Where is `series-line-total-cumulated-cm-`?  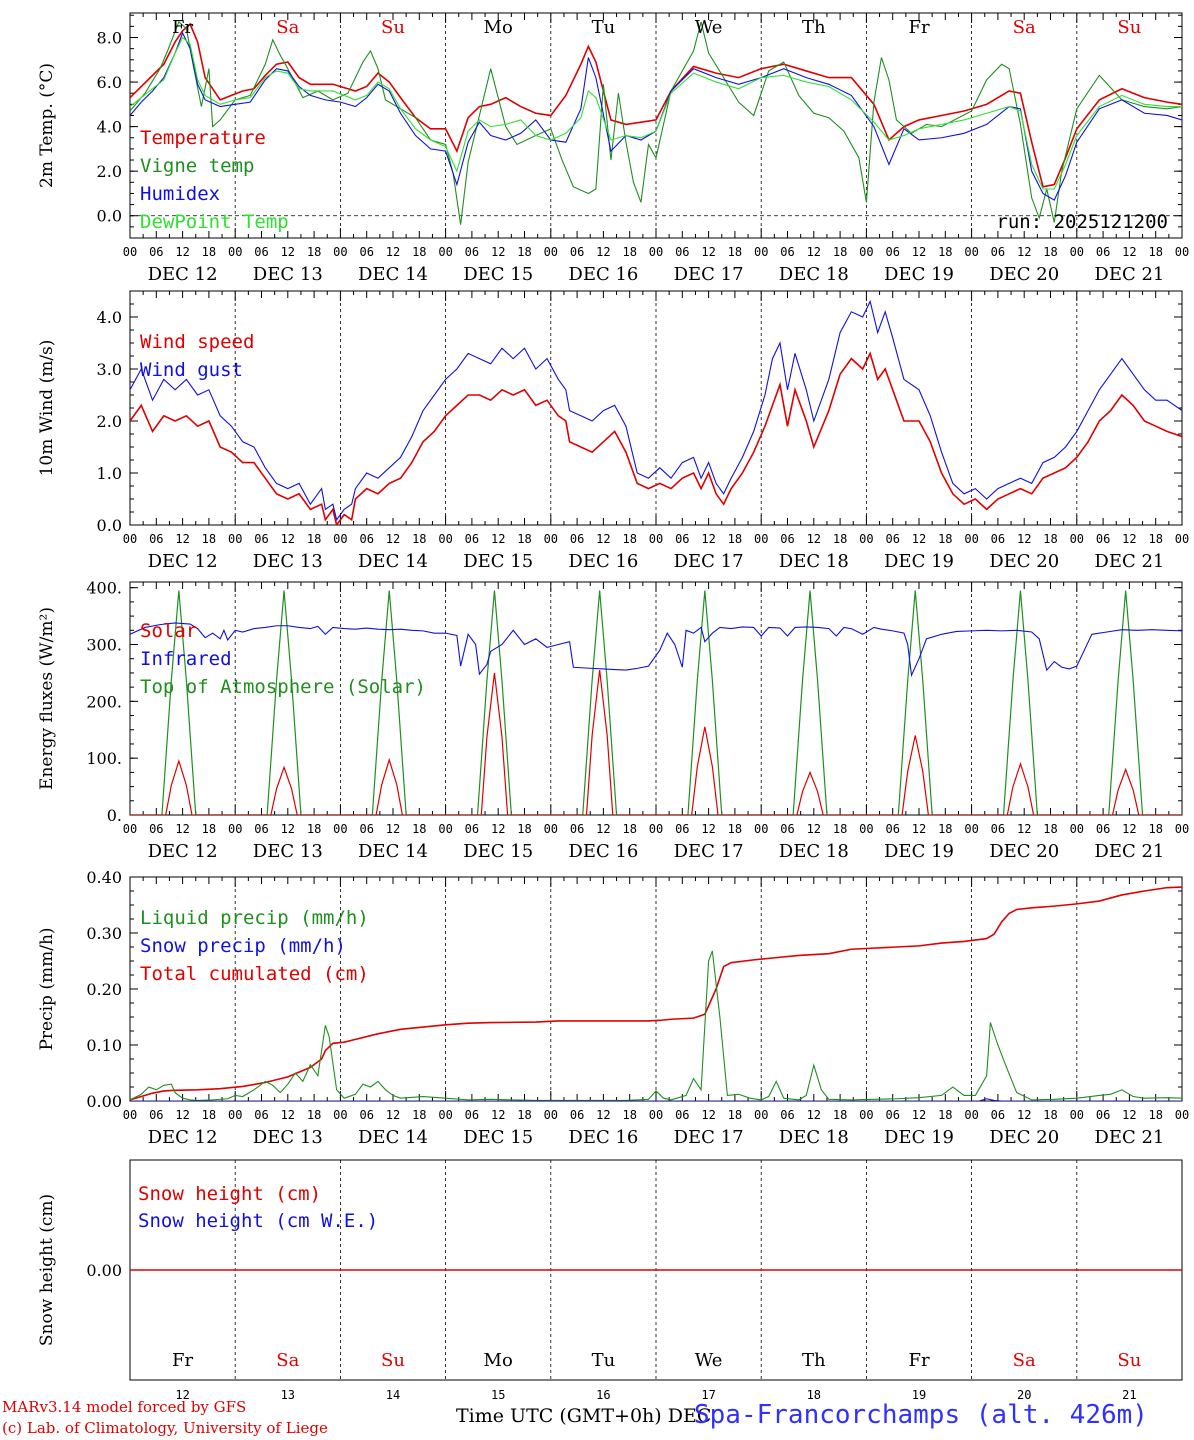 series-line-total-cumulated-cm- is located at coordinates (656, 993).